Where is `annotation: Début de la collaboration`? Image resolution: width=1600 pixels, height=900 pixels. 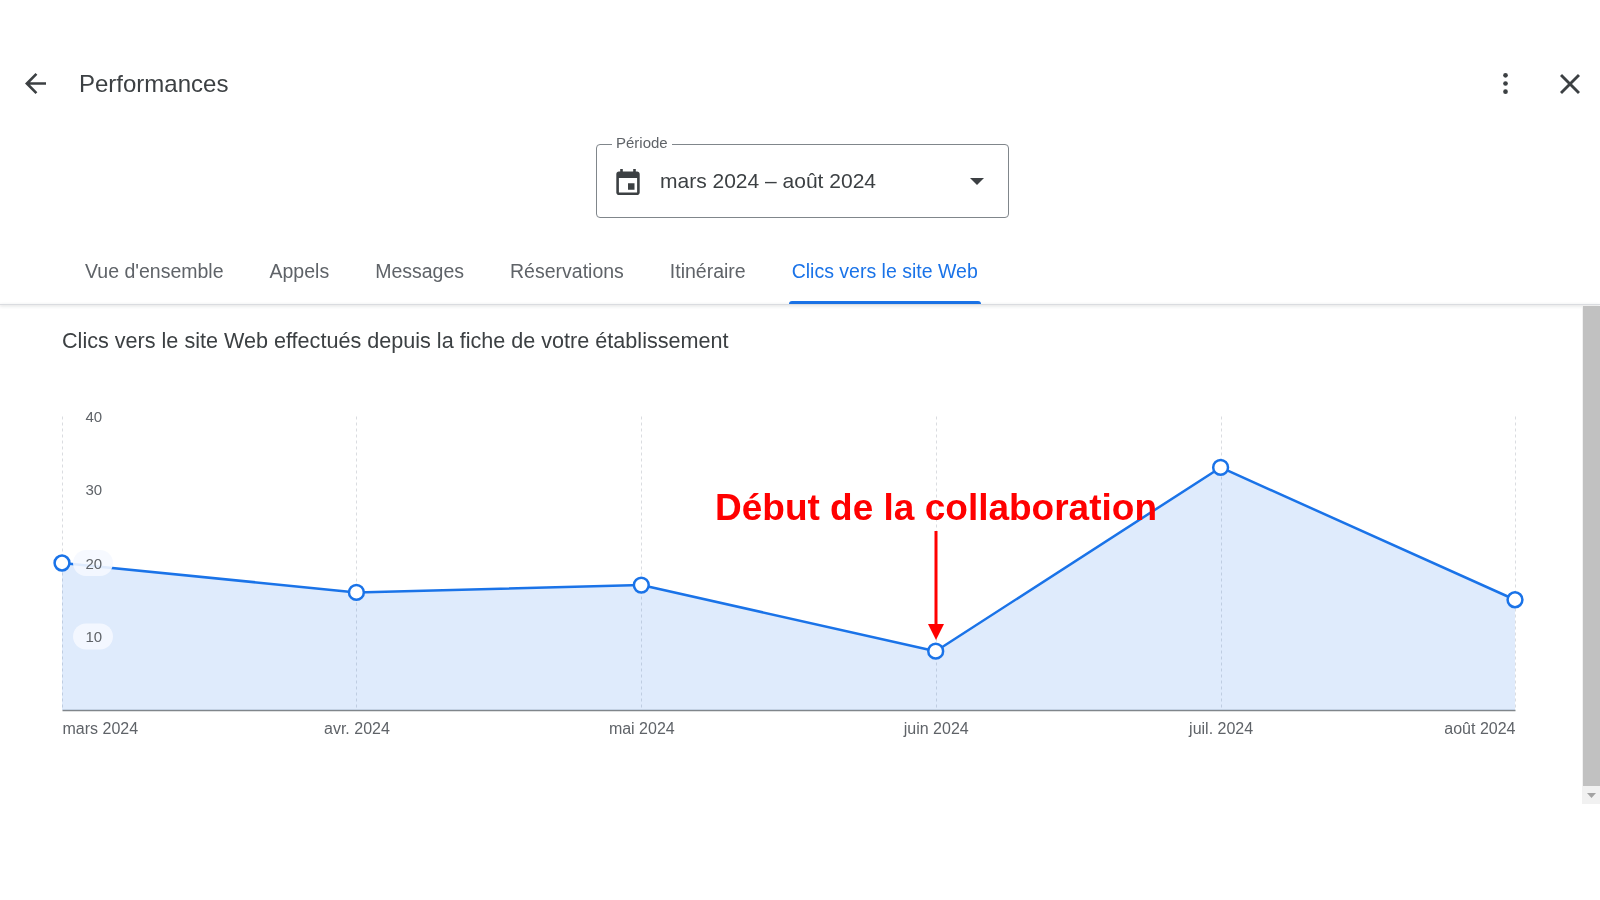
annotation: Début de la collaboration is located at coordinates (936, 508).